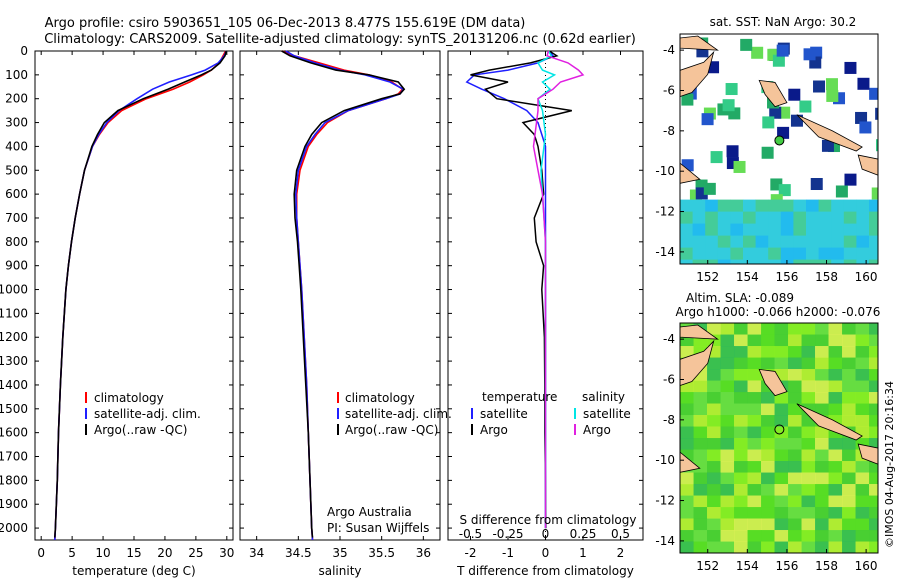 The height and width of the screenshot is (580, 900). What do you see at coordinates (339, 553) in the screenshot?
I see `salinity-xtick-label: 35` at bounding box center [339, 553].